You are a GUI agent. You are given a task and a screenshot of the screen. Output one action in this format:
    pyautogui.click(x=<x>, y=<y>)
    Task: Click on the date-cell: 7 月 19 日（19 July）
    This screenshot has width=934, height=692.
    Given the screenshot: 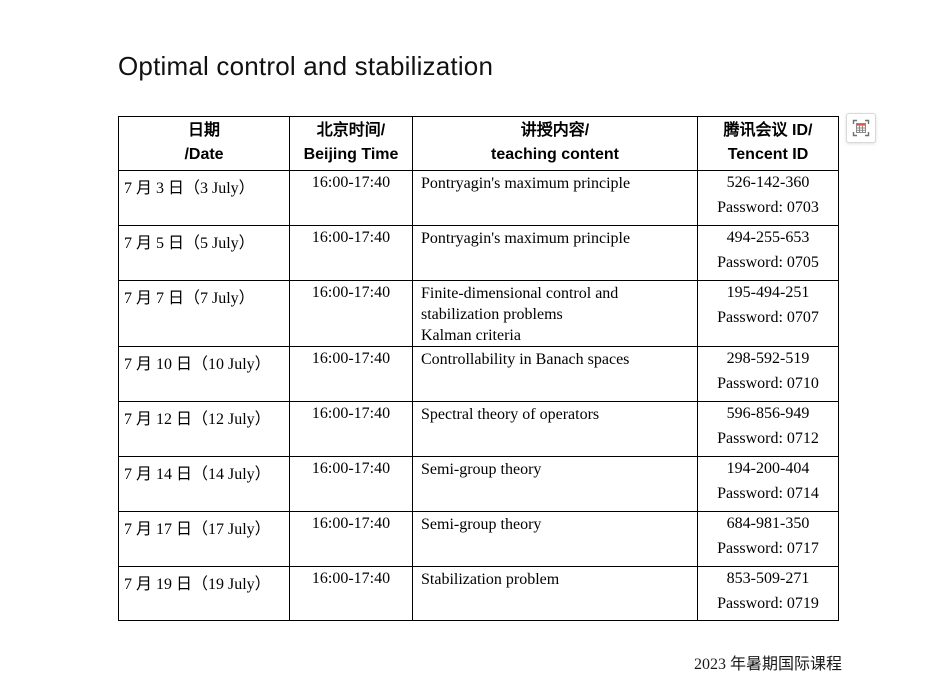 What is the action you would take?
    pyautogui.click(x=204, y=593)
    